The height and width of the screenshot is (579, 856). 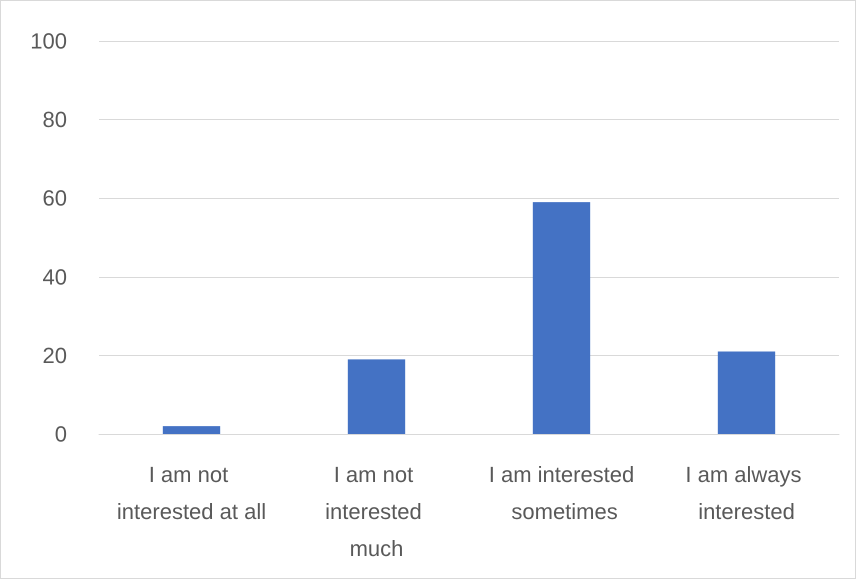 What do you see at coordinates (60, 434) in the screenshot?
I see `y-tick-label: 0` at bounding box center [60, 434].